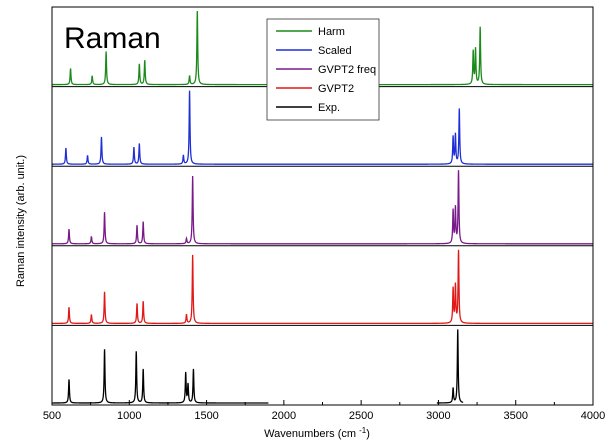  What do you see at coordinates (329, 108) in the screenshot?
I see `legend-label: Exp.` at bounding box center [329, 108].